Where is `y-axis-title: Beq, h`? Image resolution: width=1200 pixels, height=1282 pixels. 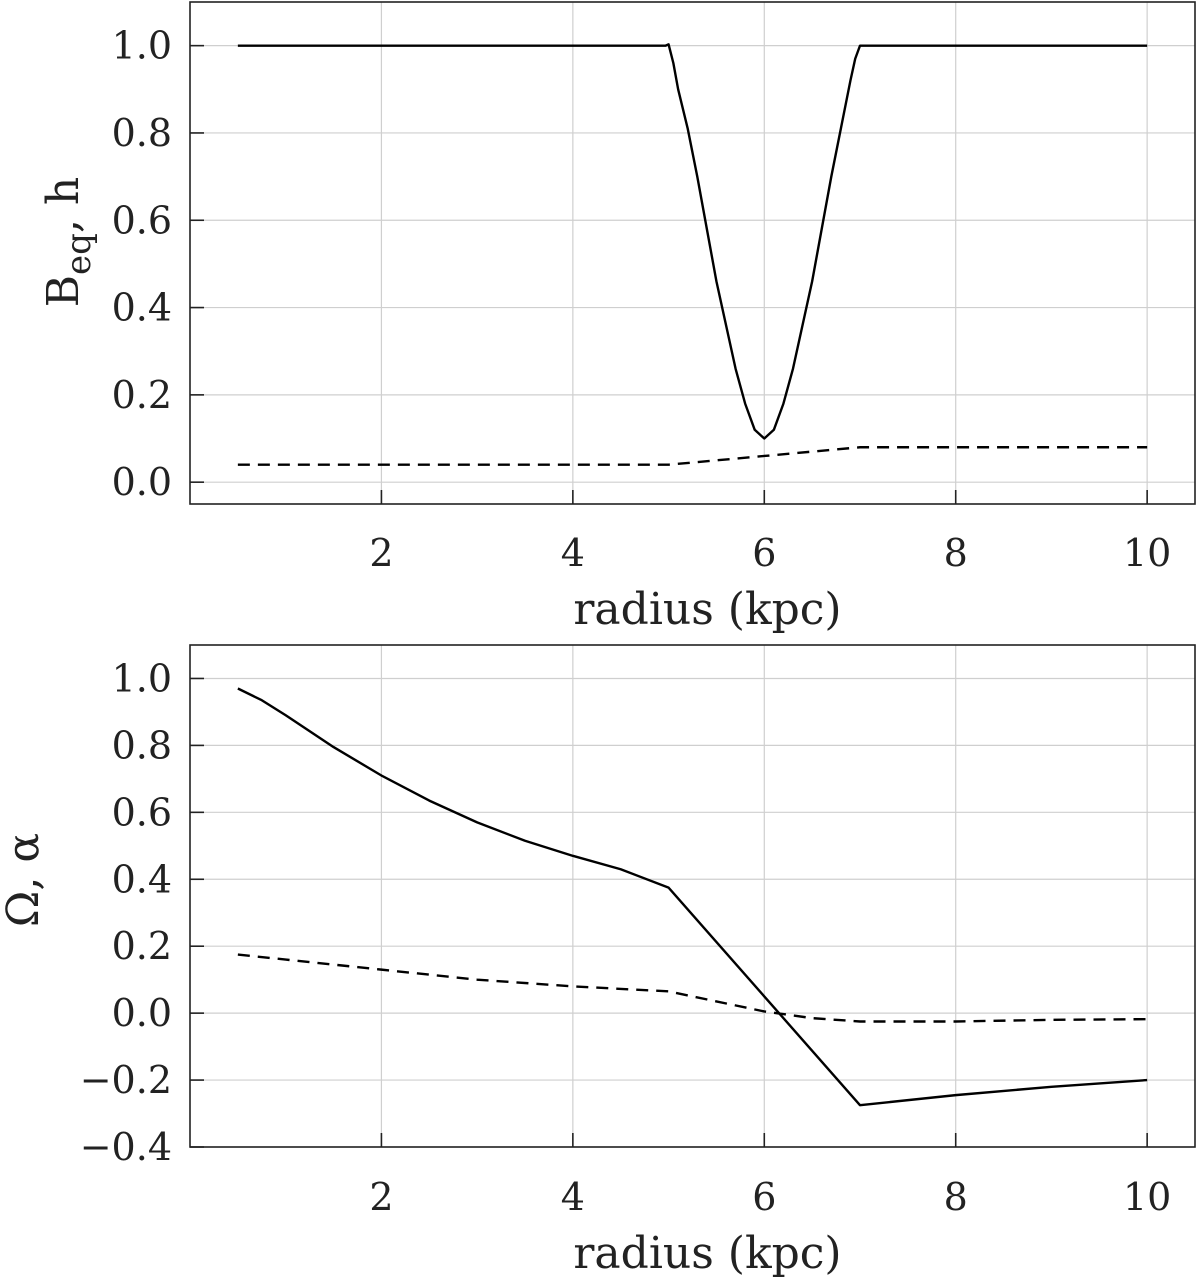
y-axis-title: Beq, h is located at coordinates (68, 242).